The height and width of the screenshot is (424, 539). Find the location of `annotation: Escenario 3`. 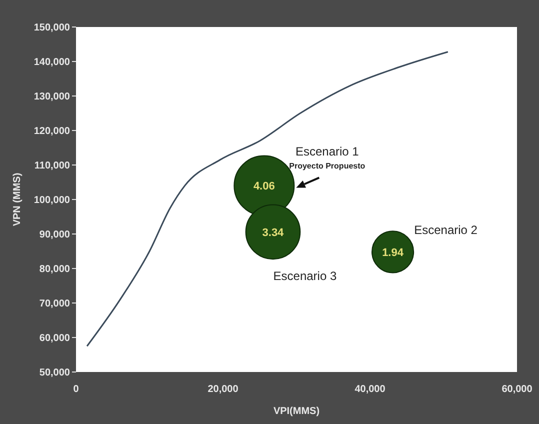

annotation: Escenario 3 is located at coordinates (305, 275).